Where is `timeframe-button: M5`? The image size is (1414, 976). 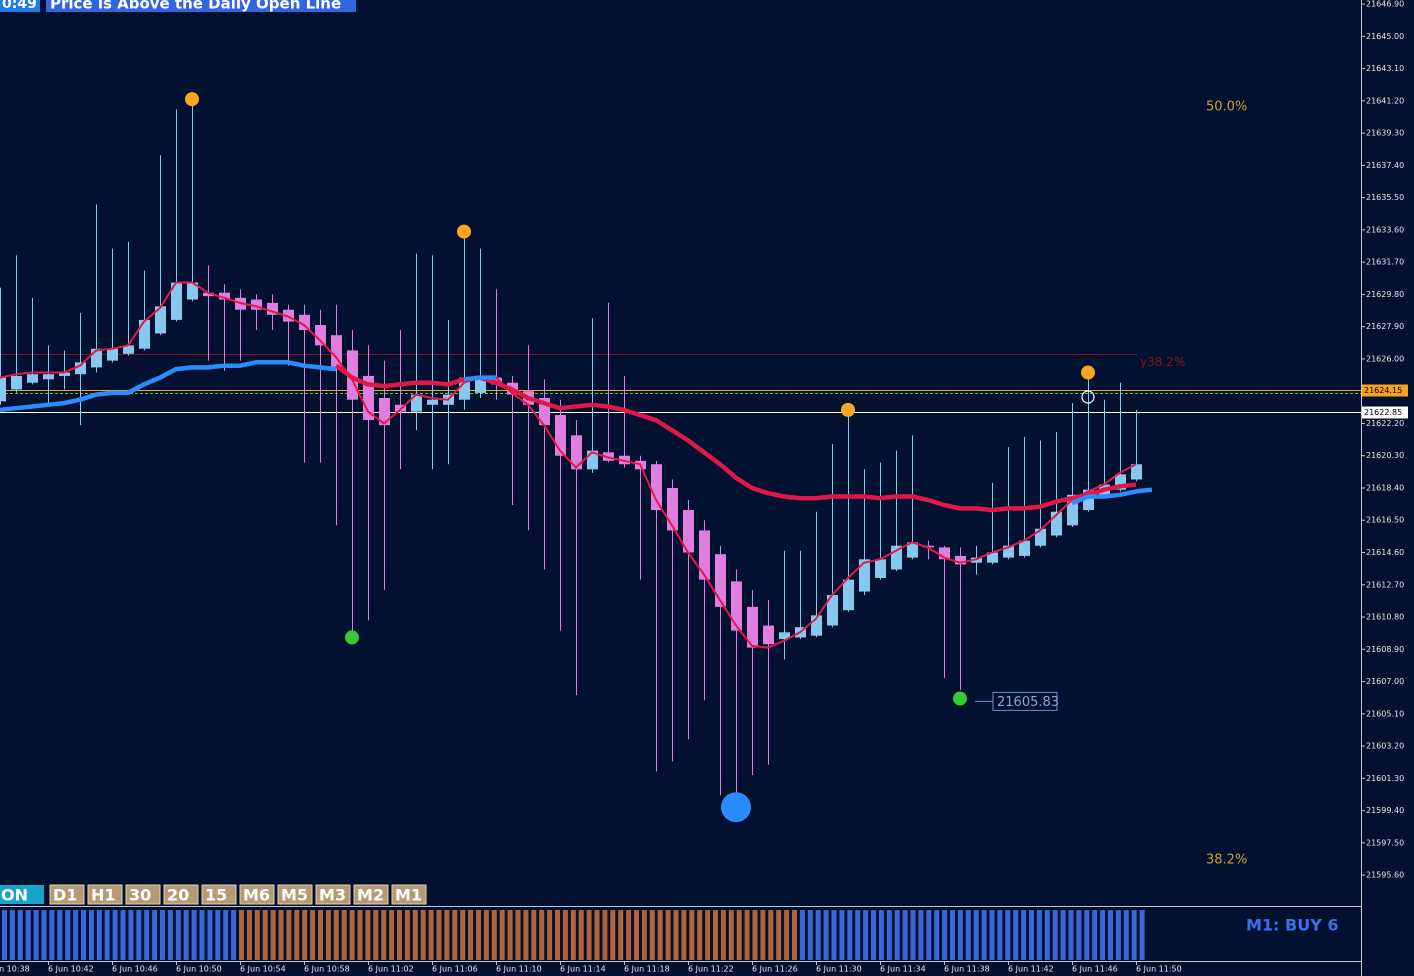
timeframe-button: M5 is located at coordinates (295, 894).